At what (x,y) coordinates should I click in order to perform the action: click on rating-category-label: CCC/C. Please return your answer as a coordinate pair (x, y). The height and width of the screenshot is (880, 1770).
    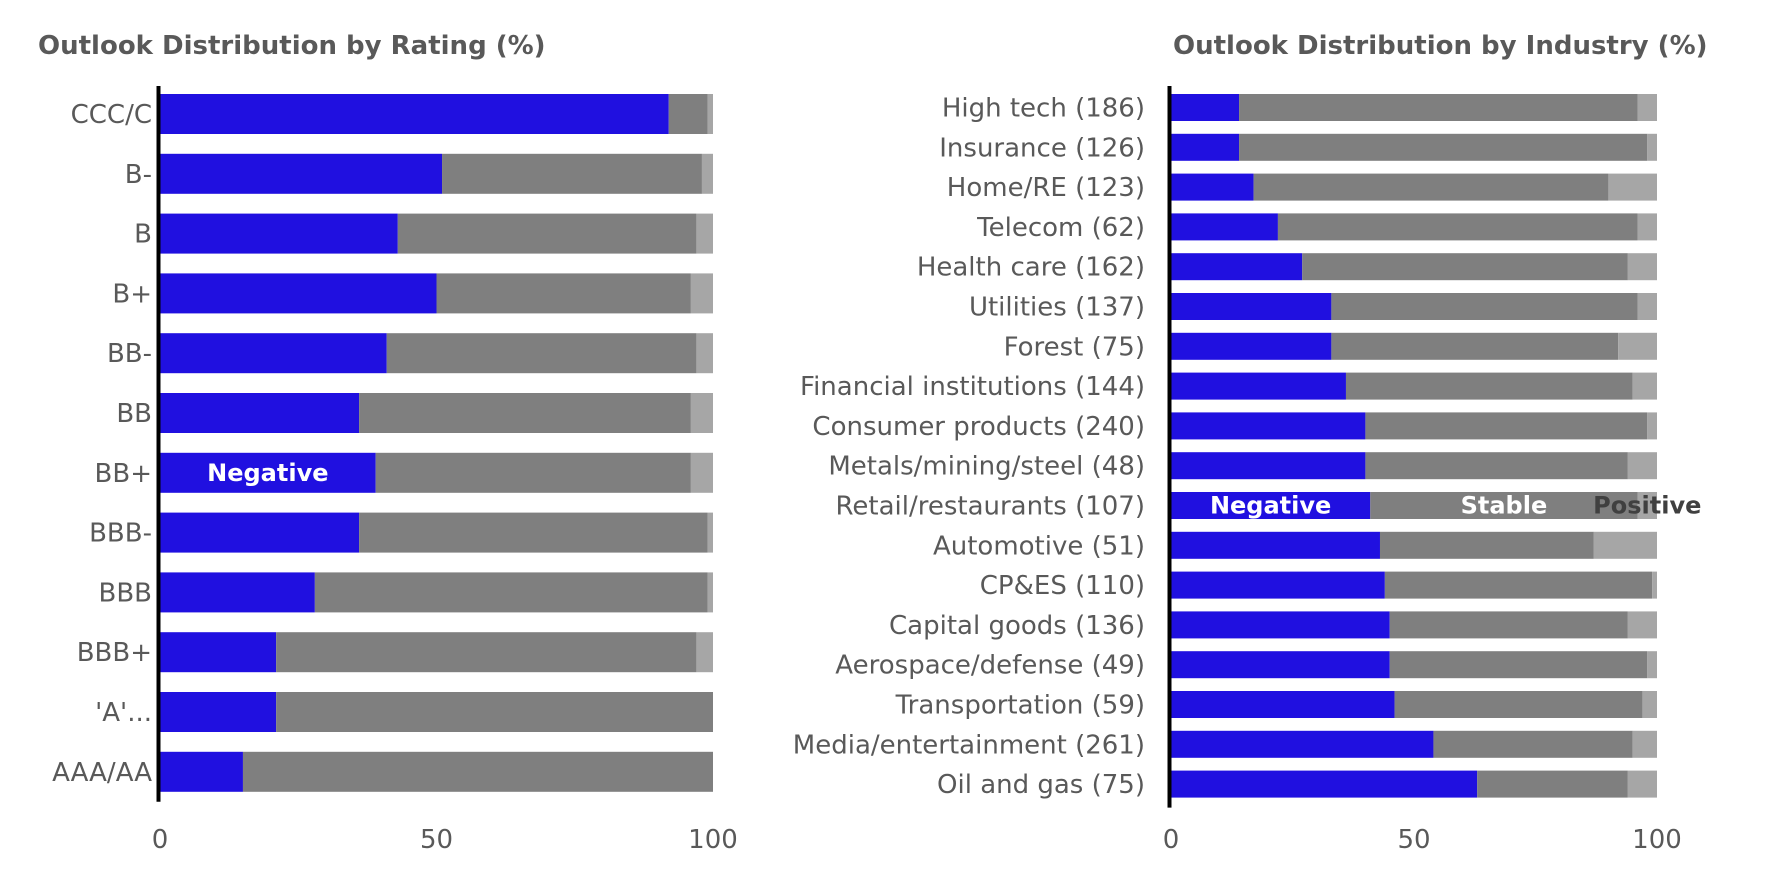
    Looking at the image, I should click on (111, 115).